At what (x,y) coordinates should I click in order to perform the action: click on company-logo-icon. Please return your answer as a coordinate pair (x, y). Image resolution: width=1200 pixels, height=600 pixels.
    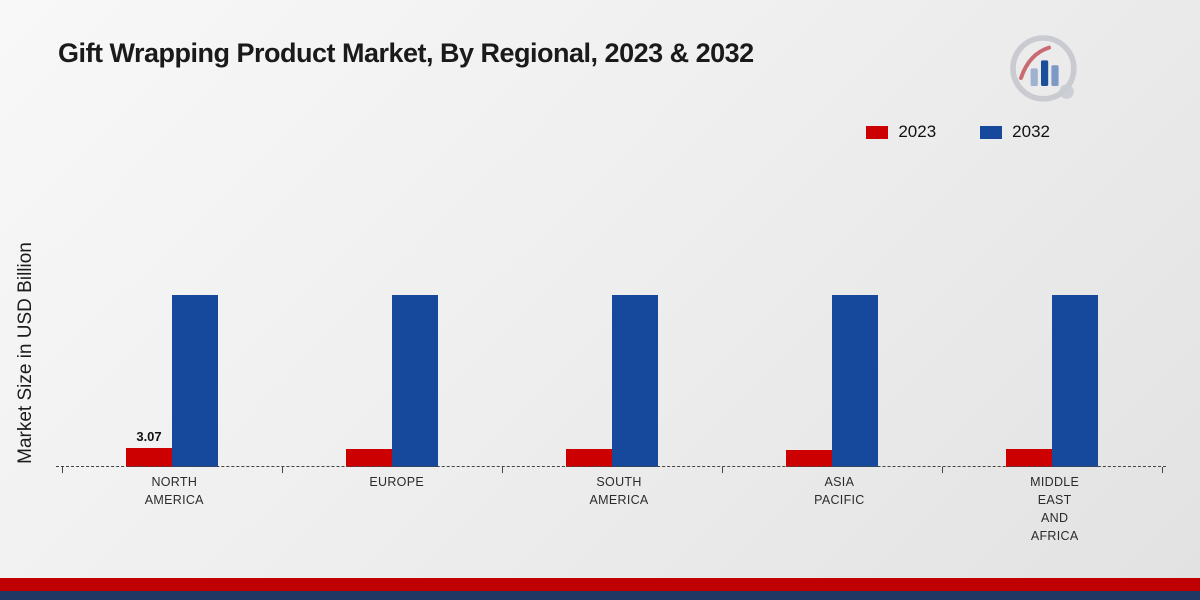
    Looking at the image, I should click on (1043, 68).